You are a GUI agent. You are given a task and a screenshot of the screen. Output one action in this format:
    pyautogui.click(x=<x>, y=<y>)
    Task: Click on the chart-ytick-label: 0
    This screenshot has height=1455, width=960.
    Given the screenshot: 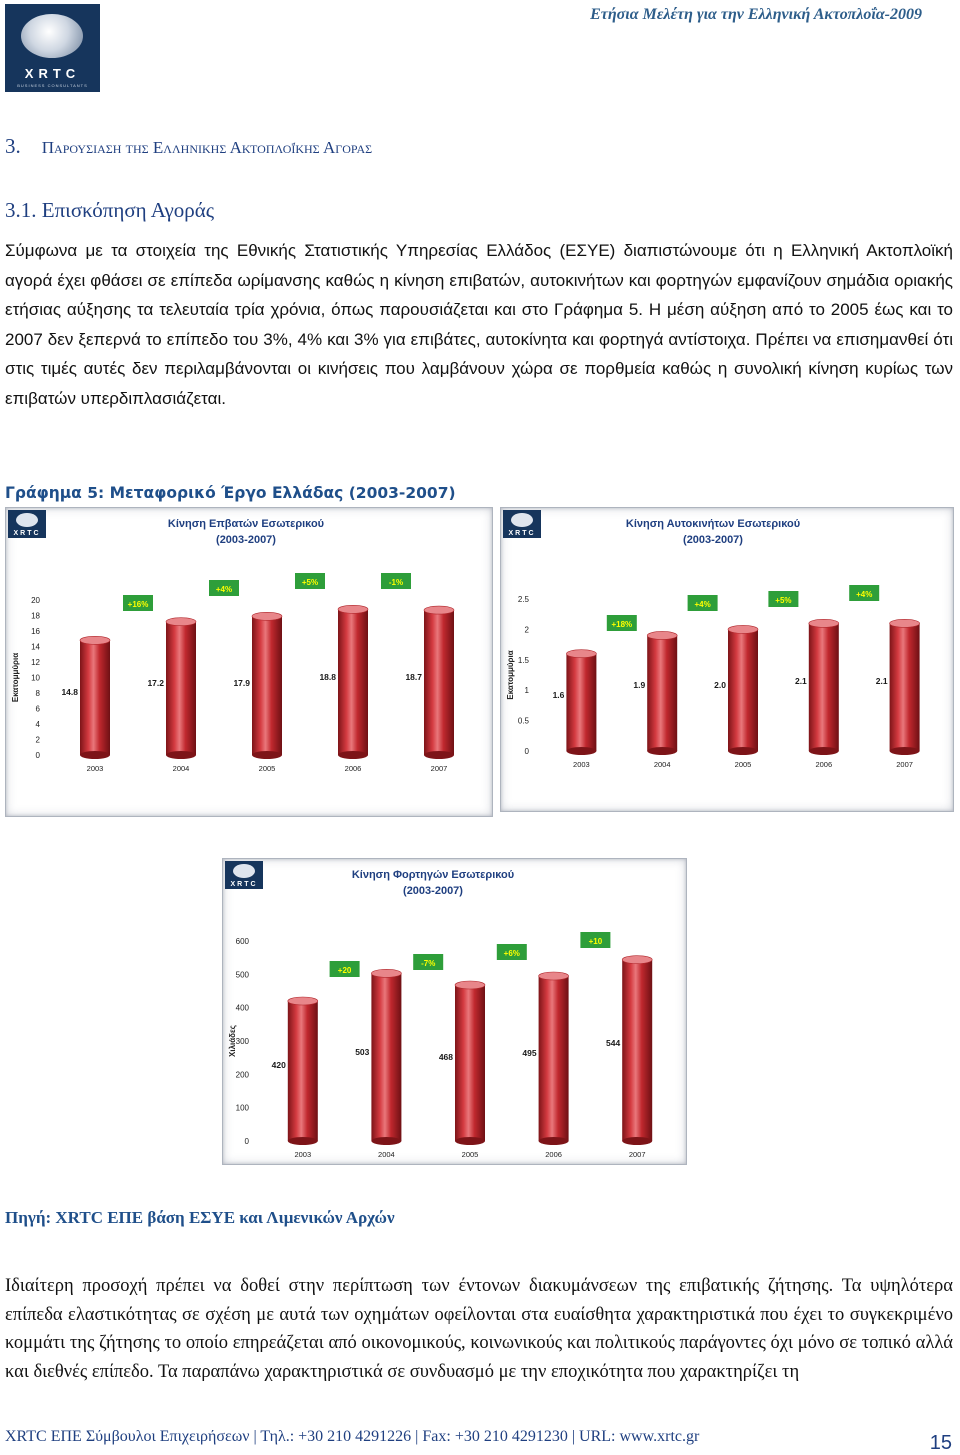 What is the action you would take?
    pyautogui.click(x=527, y=751)
    